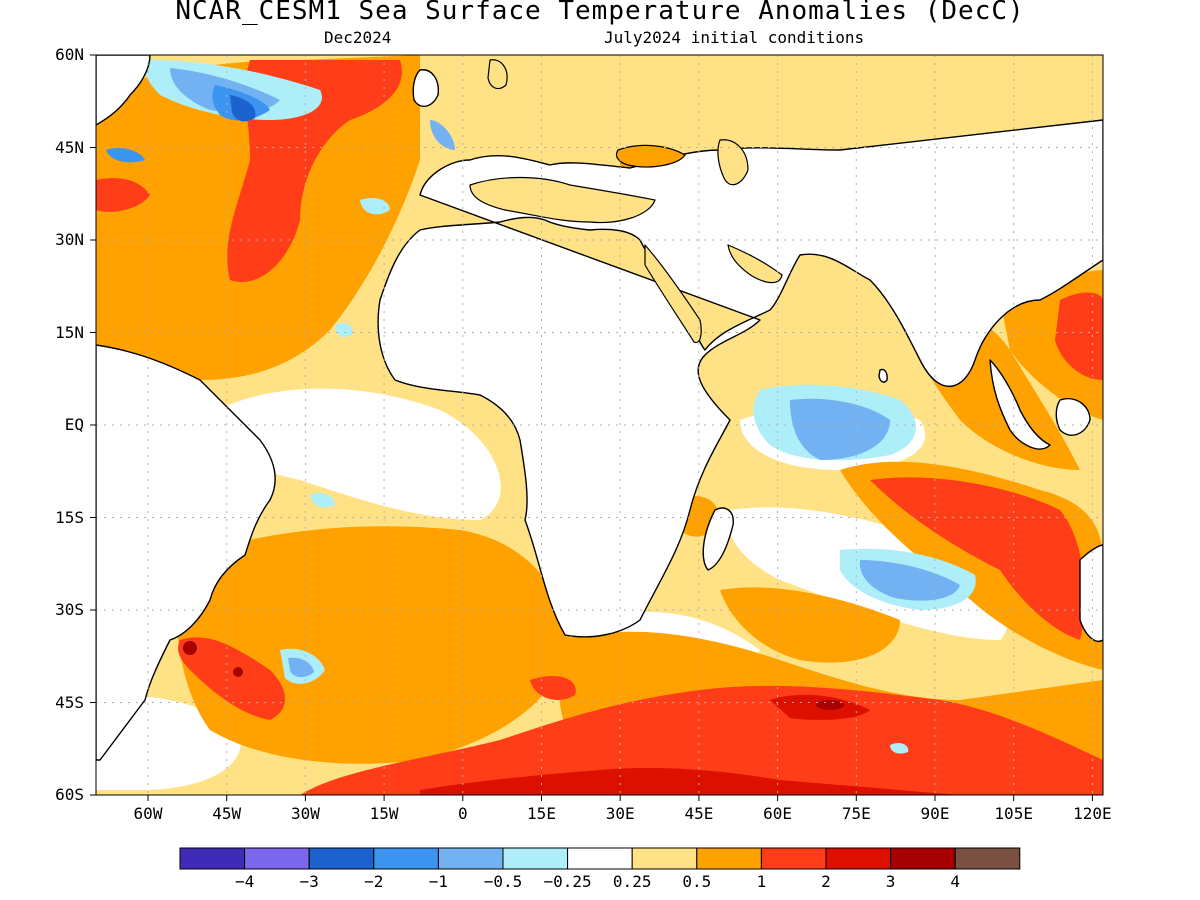 The width and height of the screenshot is (1200, 900). I want to click on colorbar-label: −1, so click(438, 881).